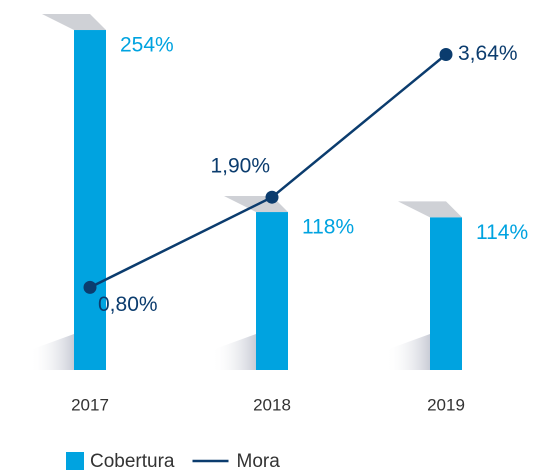  Describe the element at coordinates (90, 404) in the screenshot. I see `x-tick-label: 2017` at that location.